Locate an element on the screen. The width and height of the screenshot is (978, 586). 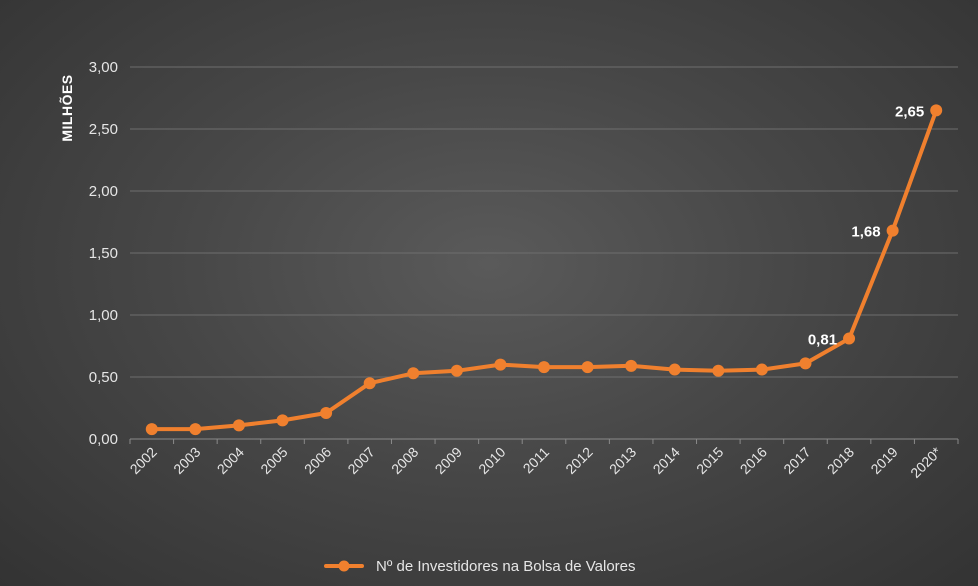
legend-label: Nº de Investidores na Bolsa de Valores is located at coordinates (506, 566).